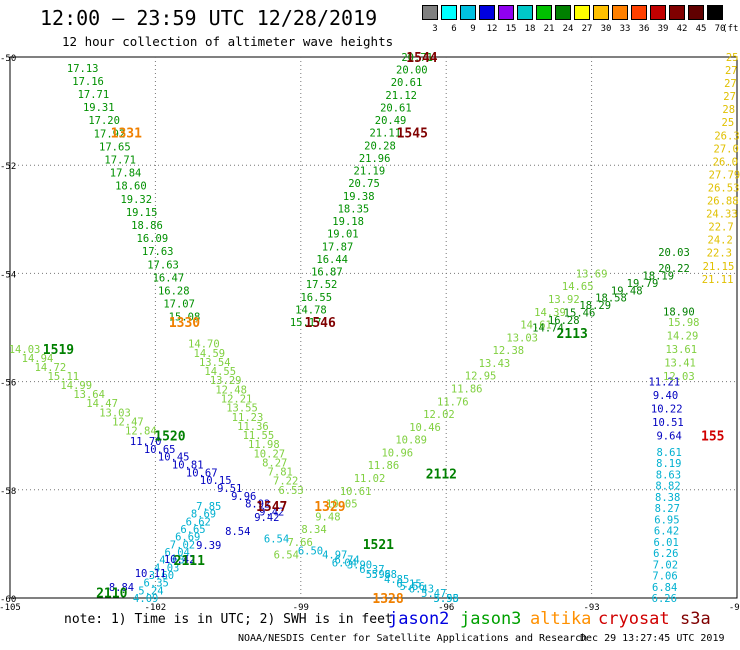  Describe the element at coordinates (209, 18) in the screenshot. I see `map-title: 12:00 – 23:59 UTC 12/28/2019` at that location.